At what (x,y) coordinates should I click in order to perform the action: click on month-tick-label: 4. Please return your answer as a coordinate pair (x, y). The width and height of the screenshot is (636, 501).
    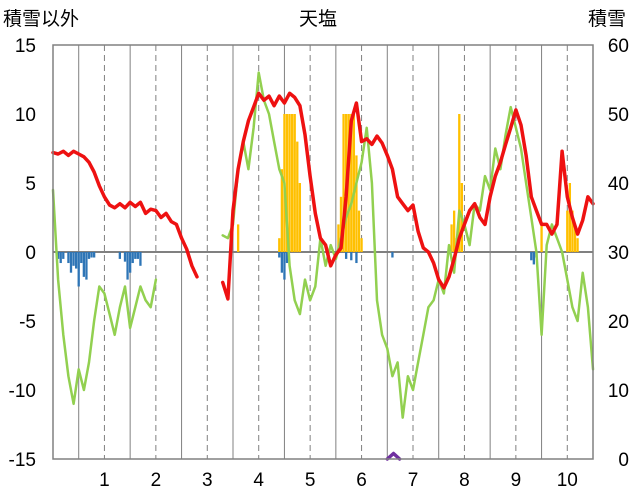
    Looking at the image, I should click on (258, 480).